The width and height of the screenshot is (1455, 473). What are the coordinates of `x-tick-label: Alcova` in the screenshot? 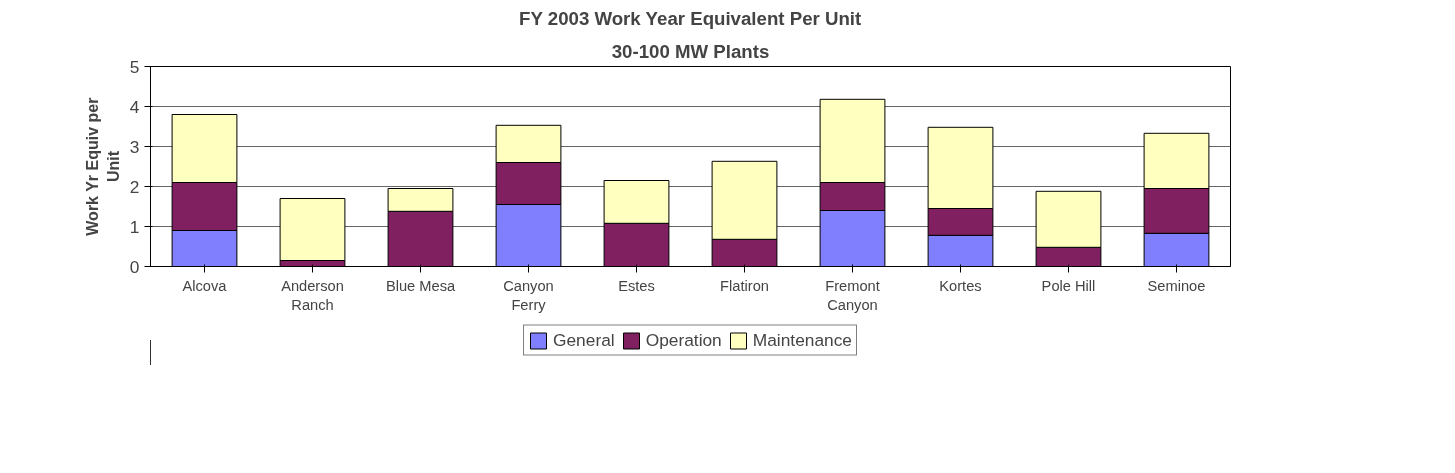 It's located at (205, 285).